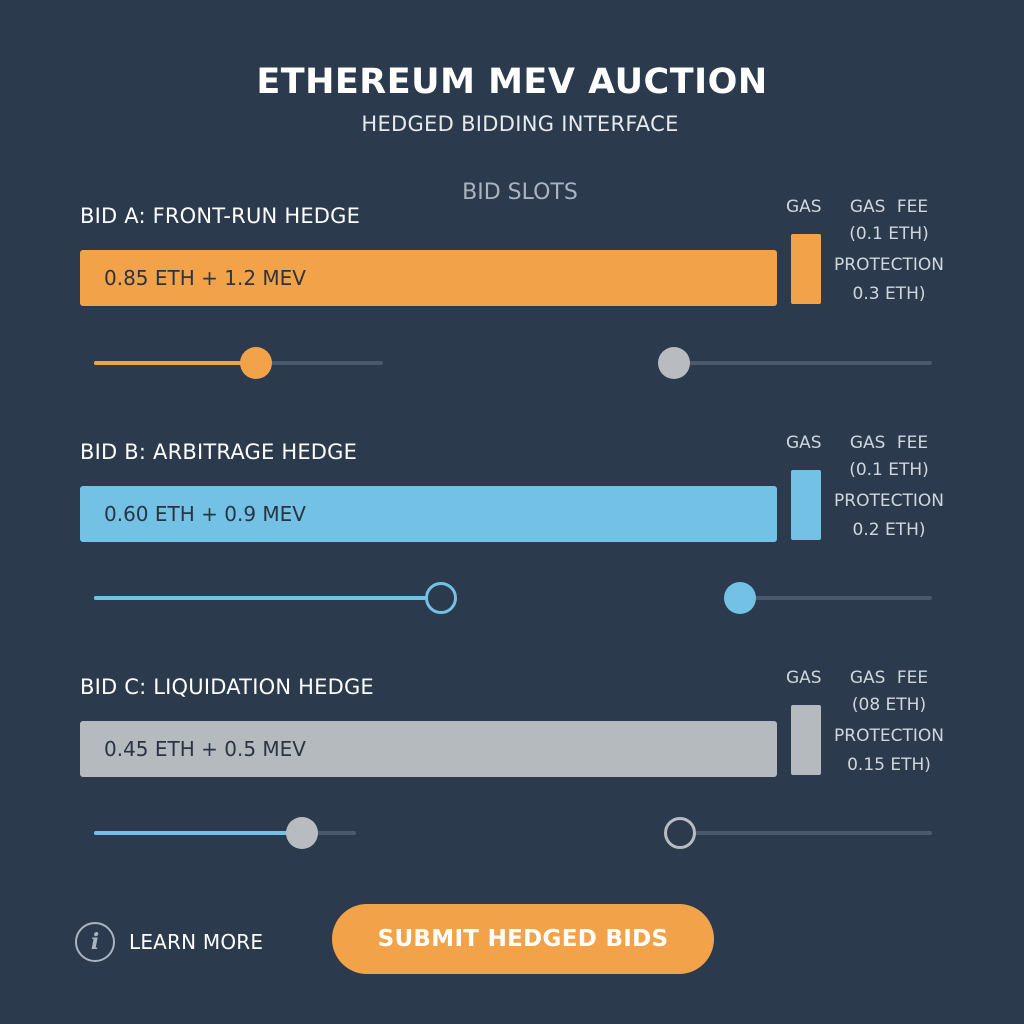  Describe the element at coordinates (889, 234) in the screenshot. I see `bid-a-gas-fee-value: (0.1 ETH)` at that location.